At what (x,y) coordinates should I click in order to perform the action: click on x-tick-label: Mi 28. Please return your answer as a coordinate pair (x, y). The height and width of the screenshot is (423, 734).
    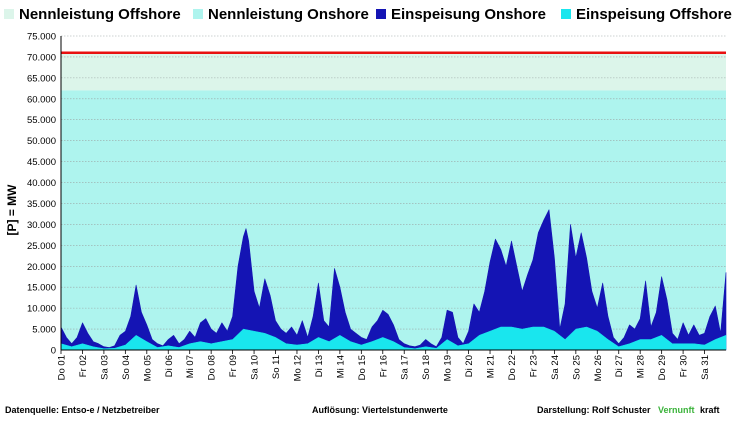
    Looking at the image, I should click on (641, 366).